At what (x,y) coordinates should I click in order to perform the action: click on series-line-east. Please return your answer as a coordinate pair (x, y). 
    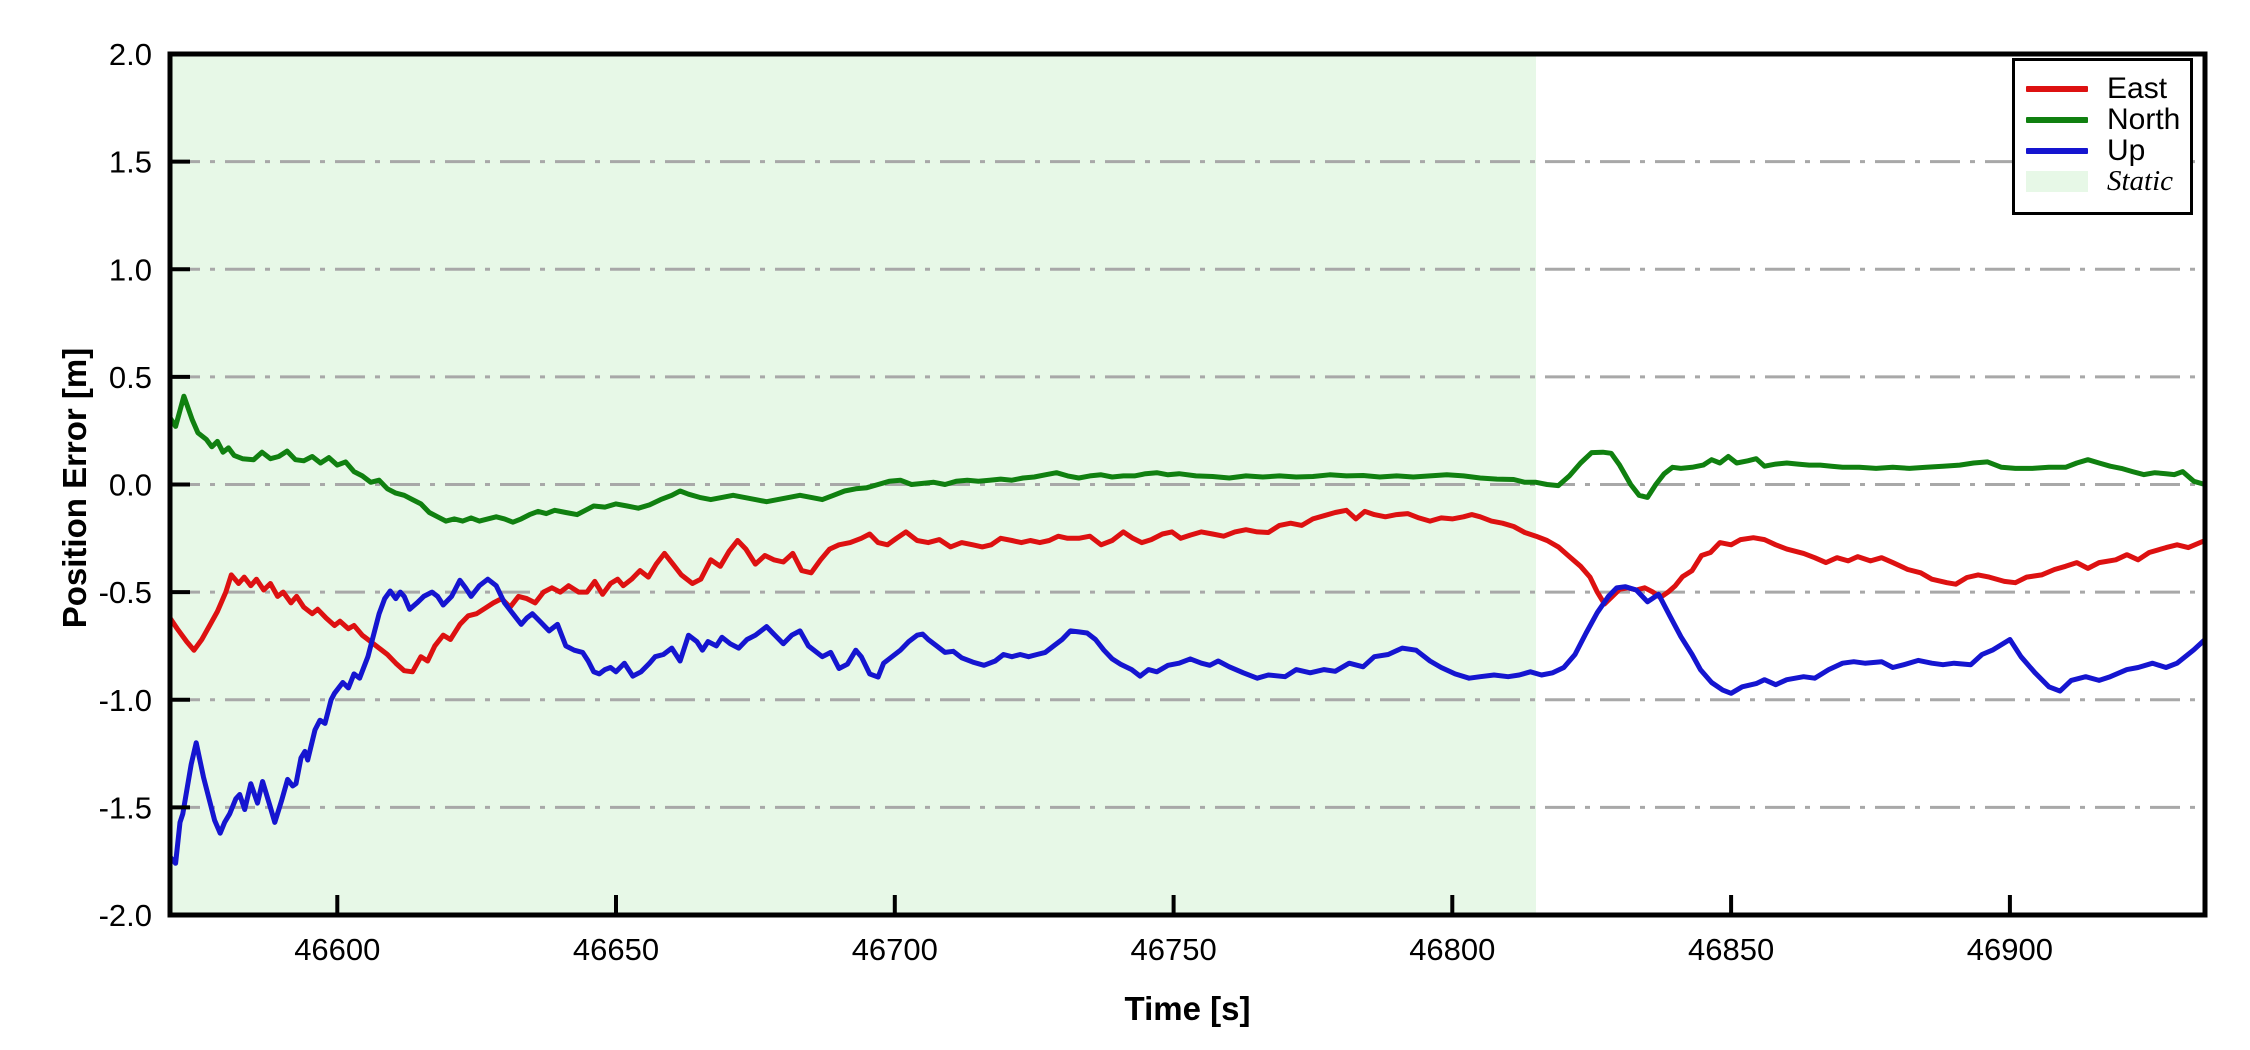
    Looking at the image, I should click on (1187, 591).